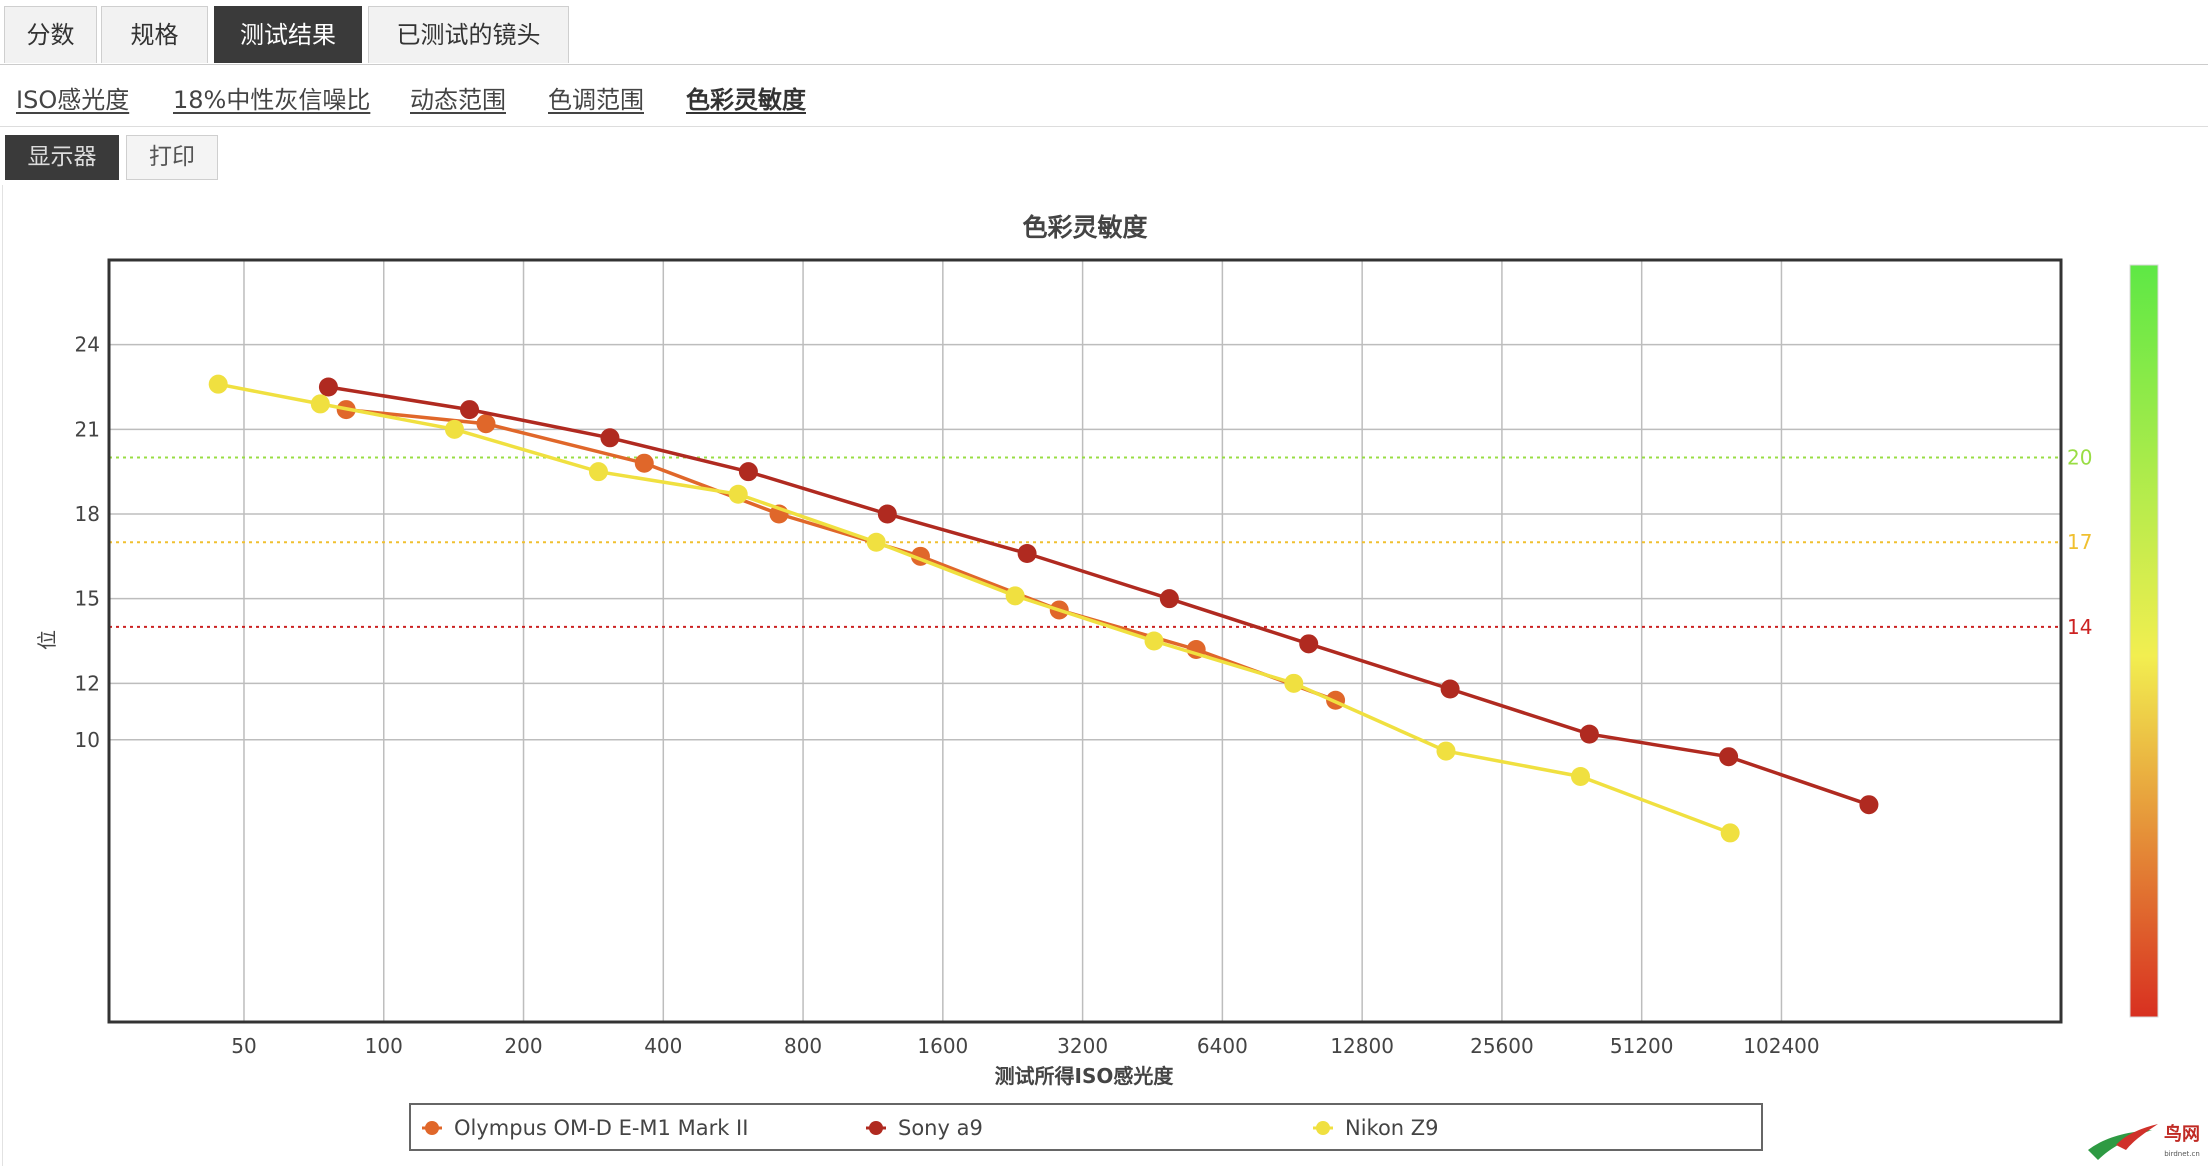 This screenshot has width=2208, height=1166. What do you see at coordinates (468, 34) in the screenshot?
I see `tab-tested-lenses: 已测试的镜头` at bounding box center [468, 34].